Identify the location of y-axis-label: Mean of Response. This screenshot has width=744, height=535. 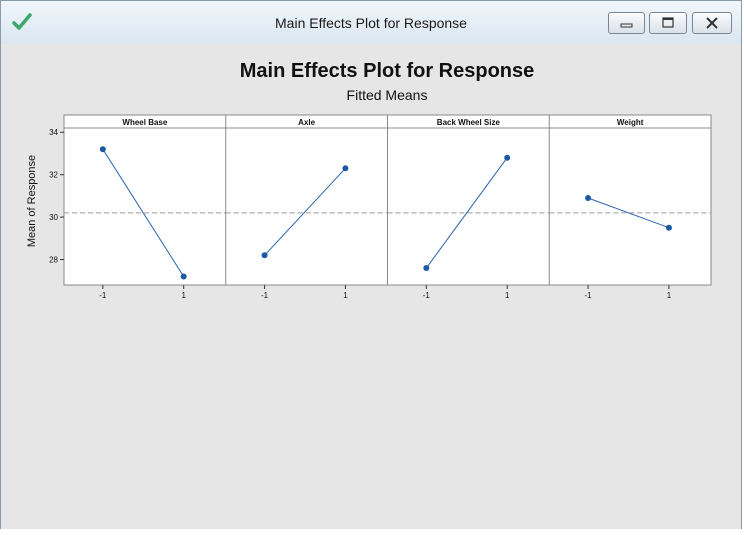
(32, 201).